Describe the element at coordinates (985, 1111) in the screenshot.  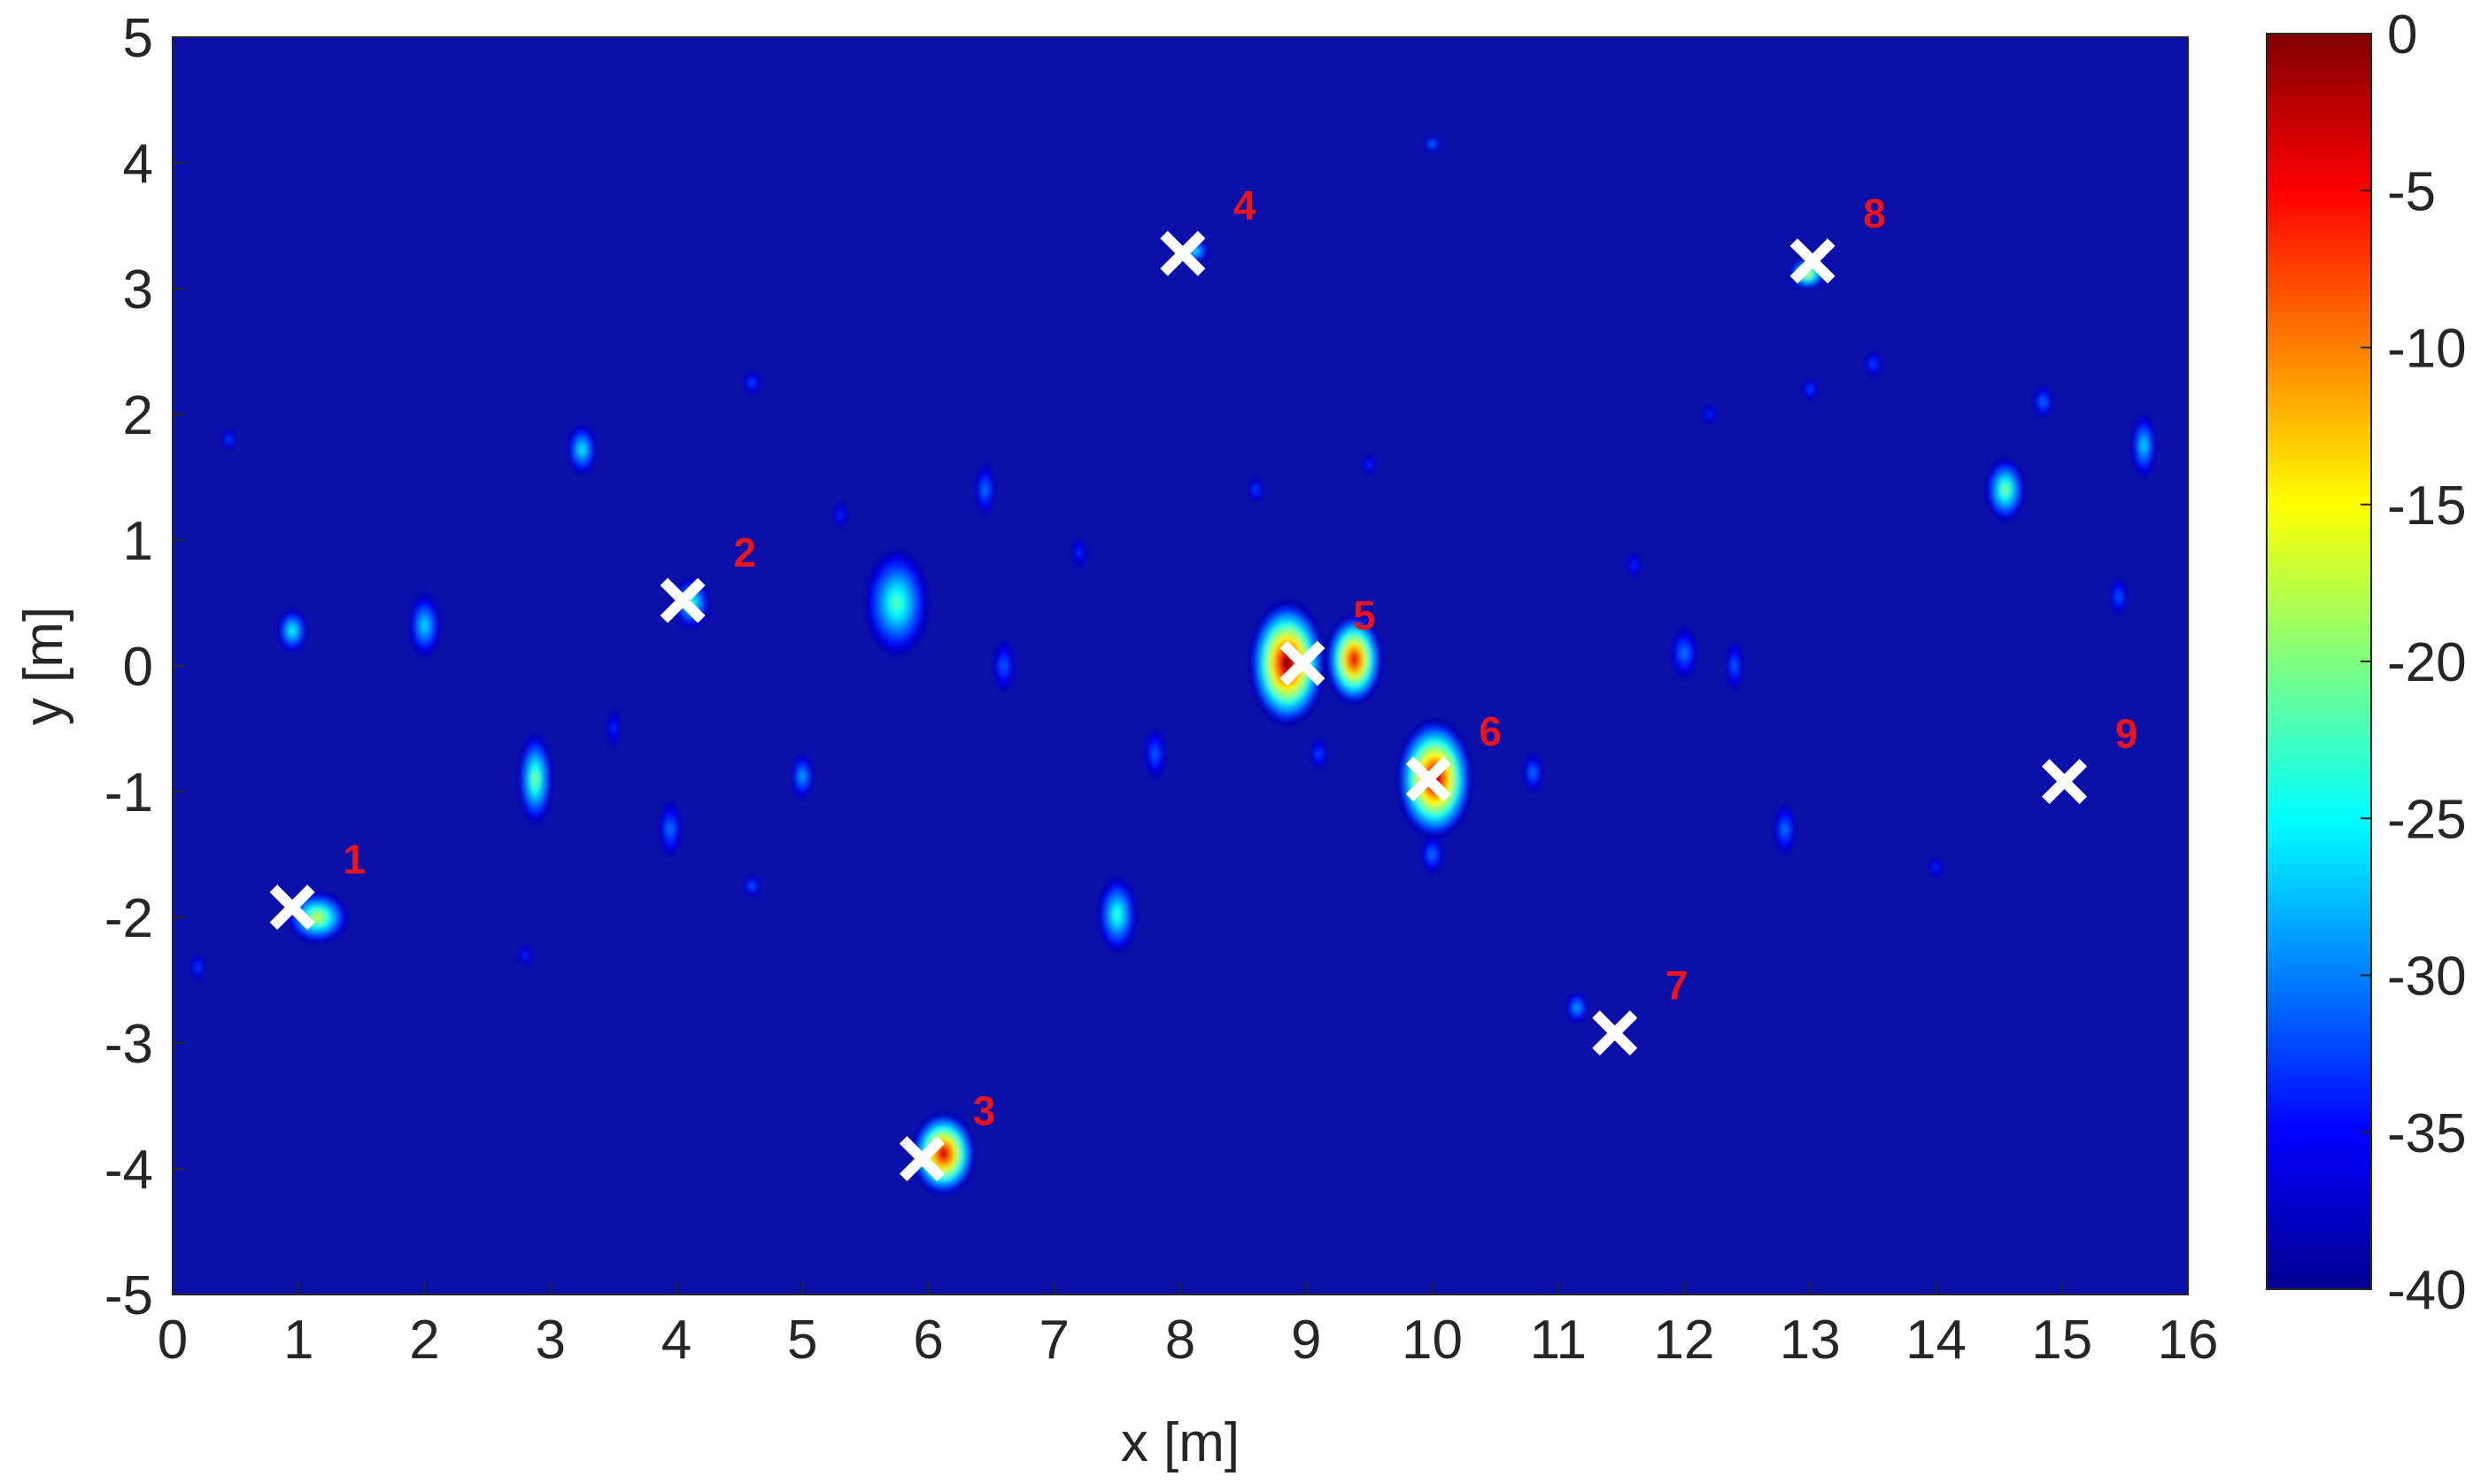
I see `target-label: 3` at that location.